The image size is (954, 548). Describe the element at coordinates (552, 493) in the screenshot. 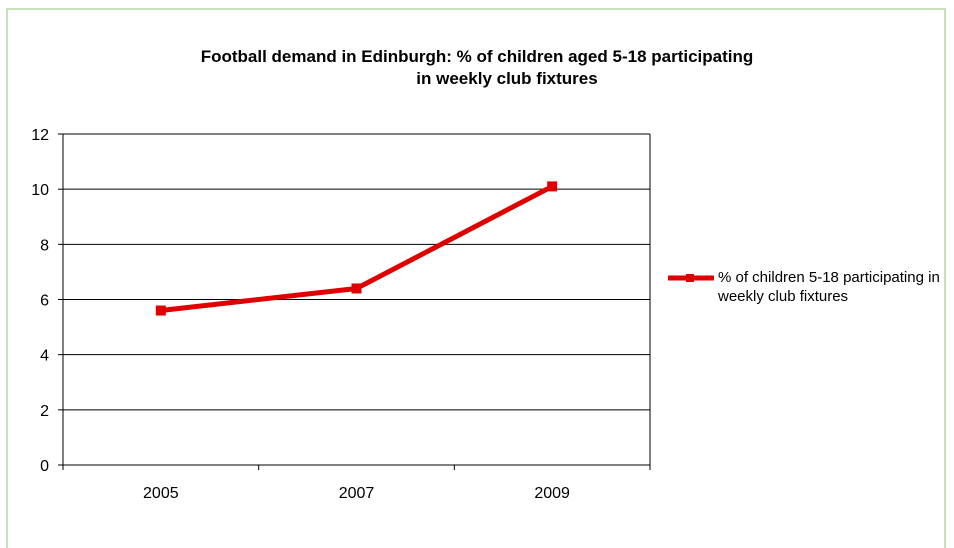

I see `x-tick-label: 2009` at that location.